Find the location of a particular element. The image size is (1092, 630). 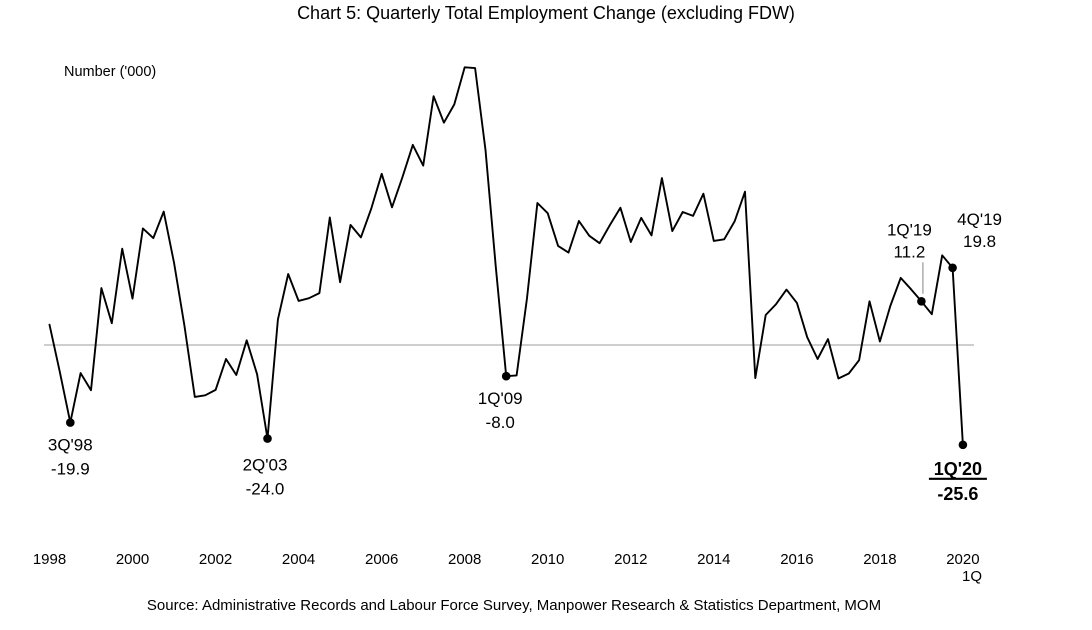

annotation-quarter-label: 1Q'09 is located at coordinates (500, 398).